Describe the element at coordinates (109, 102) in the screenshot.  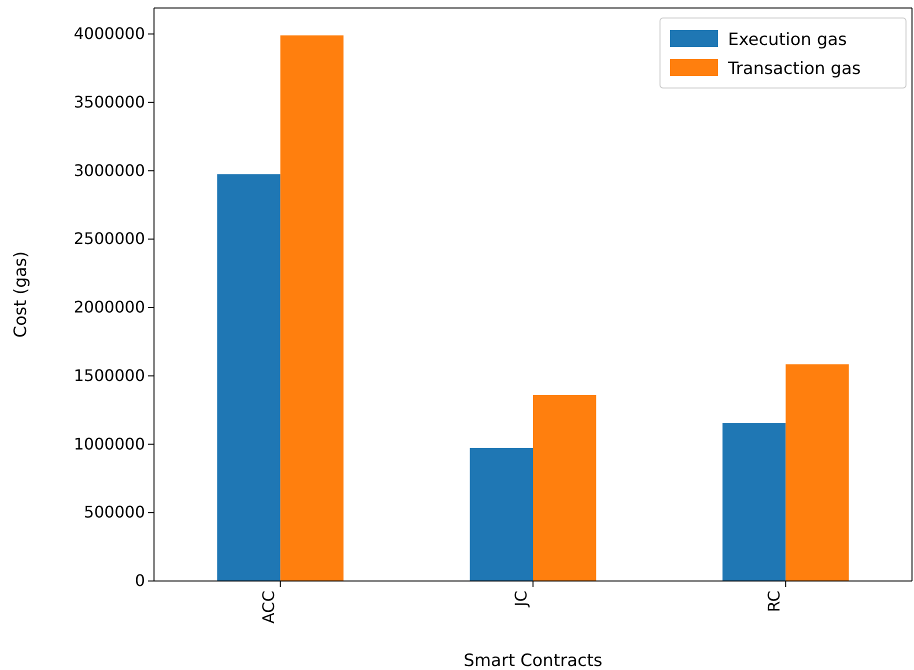
I see `y-tick-label: 3500000` at that location.